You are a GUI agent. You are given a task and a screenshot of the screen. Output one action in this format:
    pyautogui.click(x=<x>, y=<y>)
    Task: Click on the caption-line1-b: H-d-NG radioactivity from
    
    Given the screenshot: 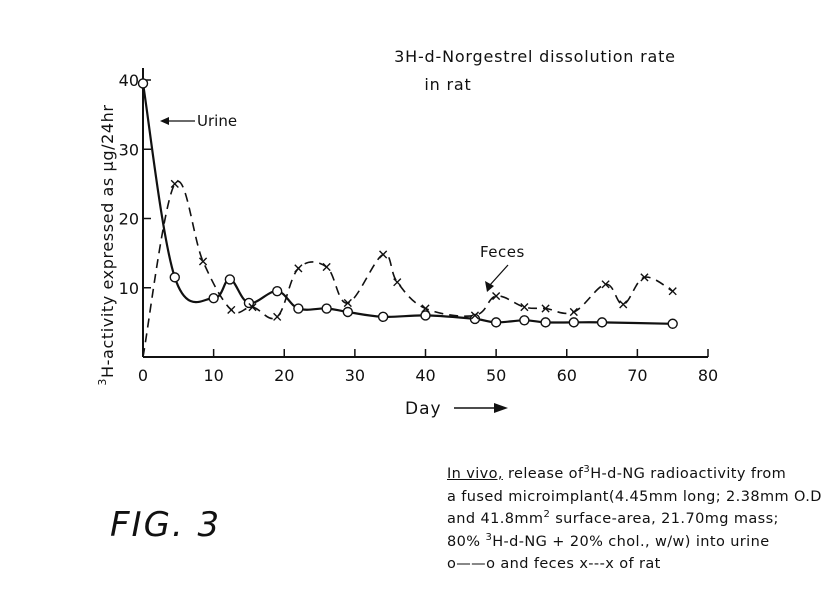 What is the action you would take?
    pyautogui.click(x=688, y=474)
    